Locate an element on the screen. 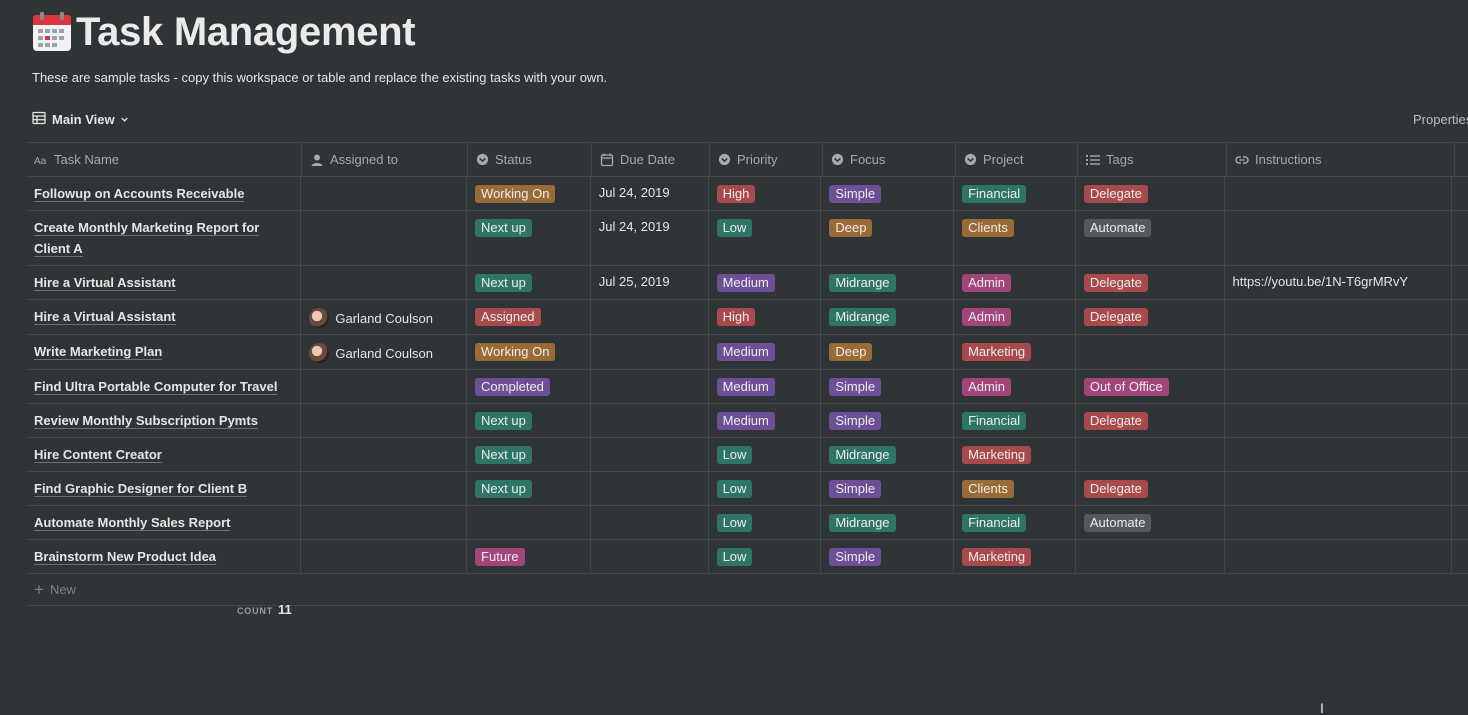 The height and width of the screenshot is (715, 1468). task-name-cell: Find Ultra Portable Computer for Travel is located at coordinates (164, 386).